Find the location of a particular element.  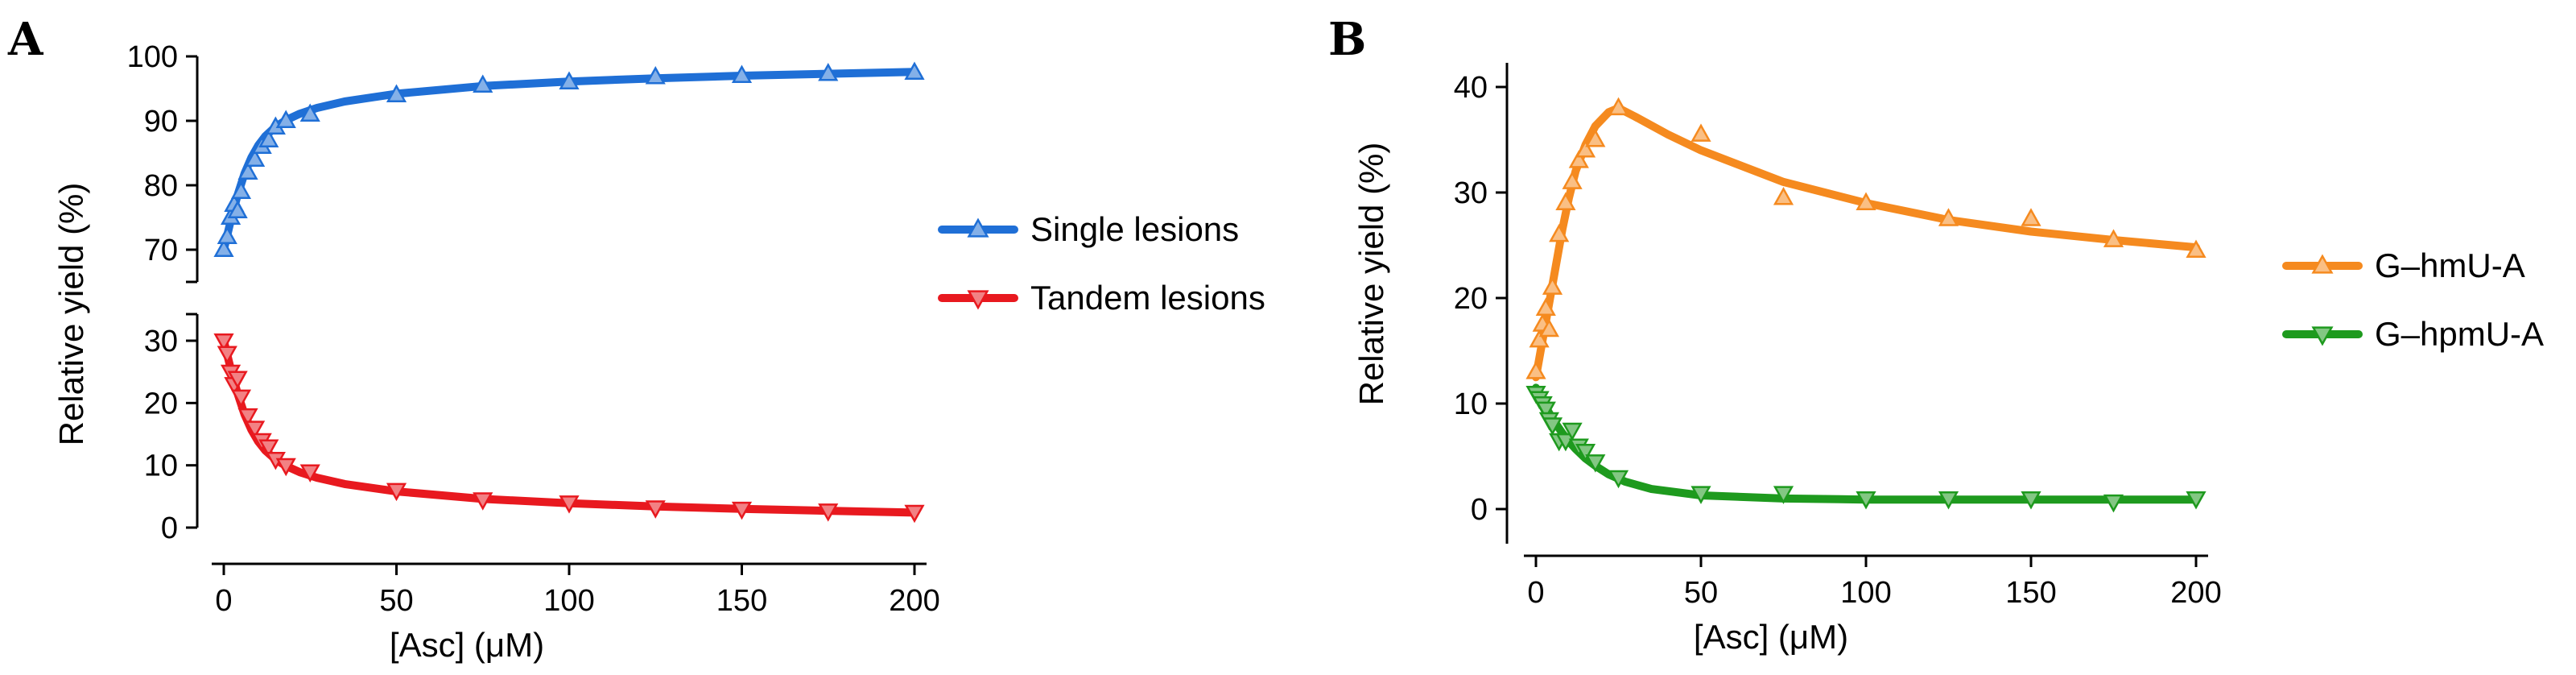

chart-a-legend-label-0: Single lesions is located at coordinates (1134, 229).